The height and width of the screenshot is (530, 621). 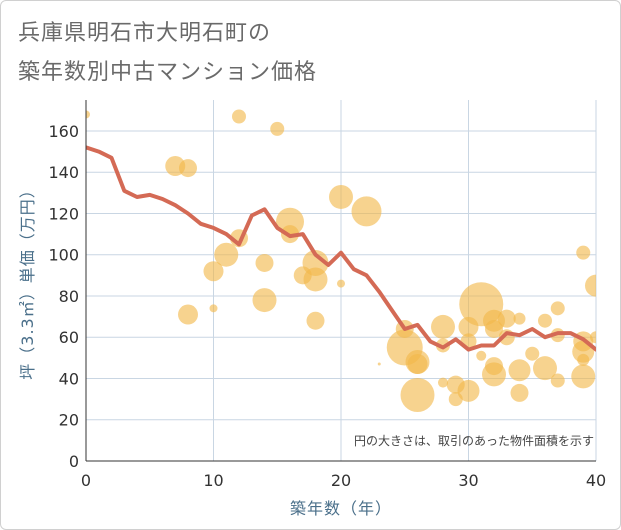 What do you see at coordinates (63, 213) in the screenshot?
I see `y-tick-label: 120` at bounding box center [63, 213].